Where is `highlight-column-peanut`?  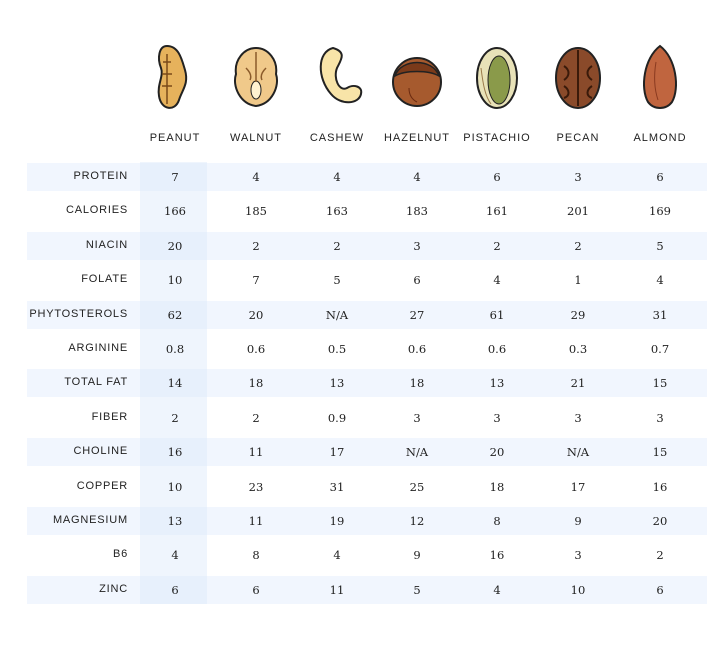
highlight-column-peanut is located at coordinates (173, 383).